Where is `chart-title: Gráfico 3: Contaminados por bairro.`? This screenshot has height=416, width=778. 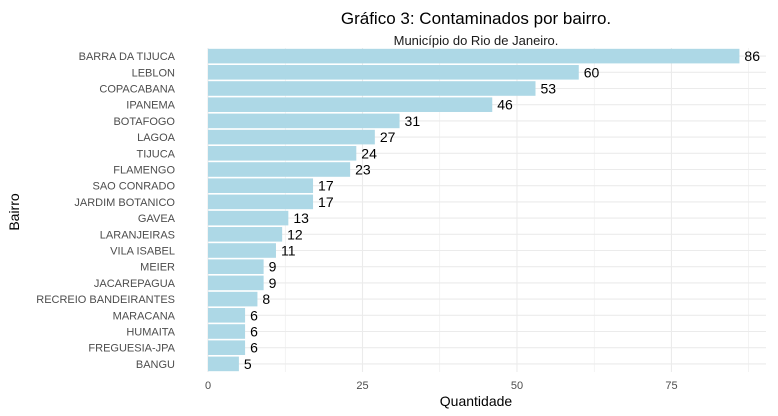 chart-title: Gráfico 3: Contaminados por bairro. is located at coordinates (476, 18).